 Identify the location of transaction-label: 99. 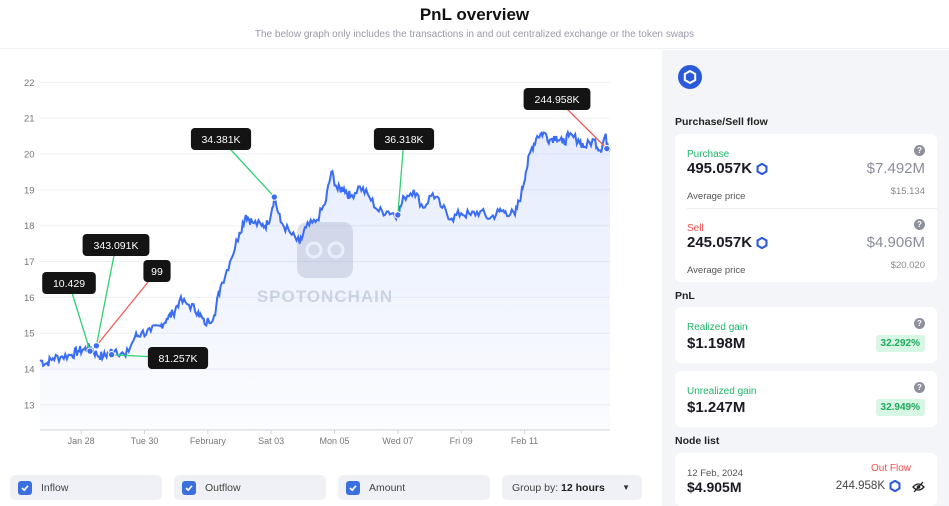
(157, 272).